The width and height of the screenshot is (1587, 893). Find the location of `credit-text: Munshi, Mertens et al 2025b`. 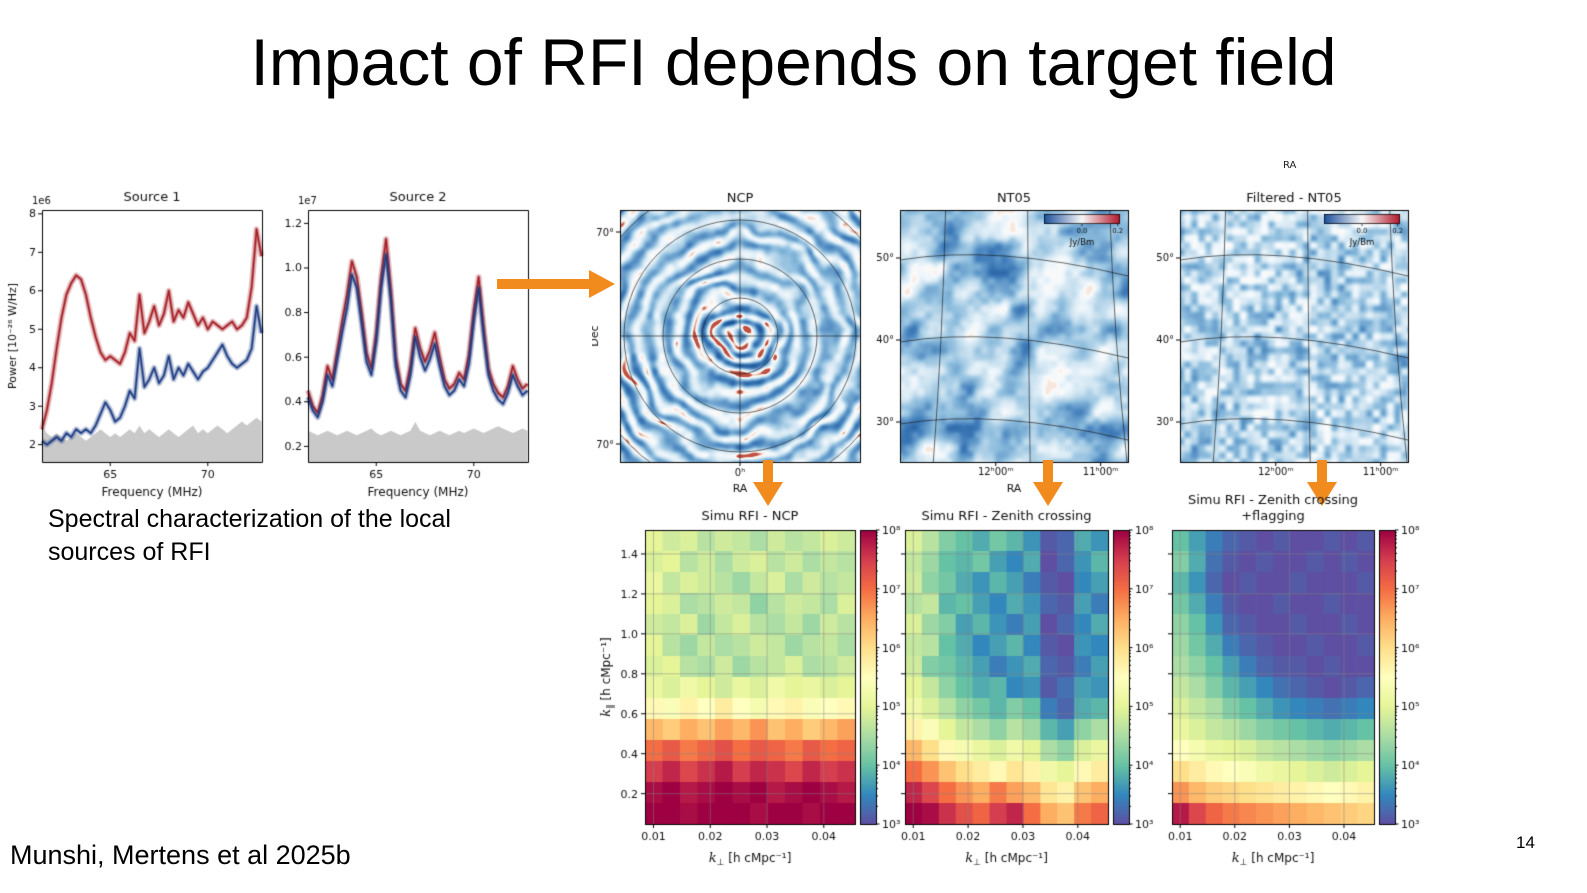

credit-text: Munshi, Mertens et al 2025b is located at coordinates (180, 855).